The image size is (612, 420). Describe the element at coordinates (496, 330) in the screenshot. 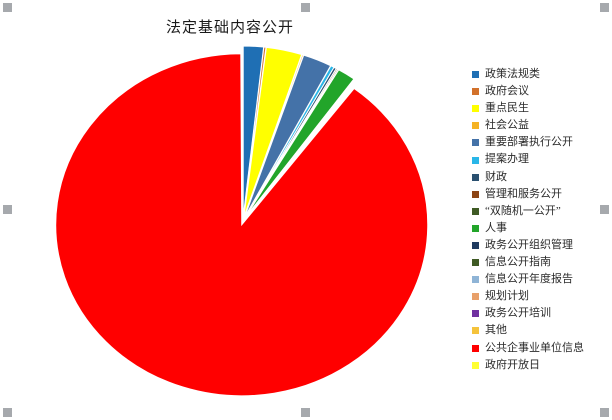

I see `legend-label: 其他` at that location.